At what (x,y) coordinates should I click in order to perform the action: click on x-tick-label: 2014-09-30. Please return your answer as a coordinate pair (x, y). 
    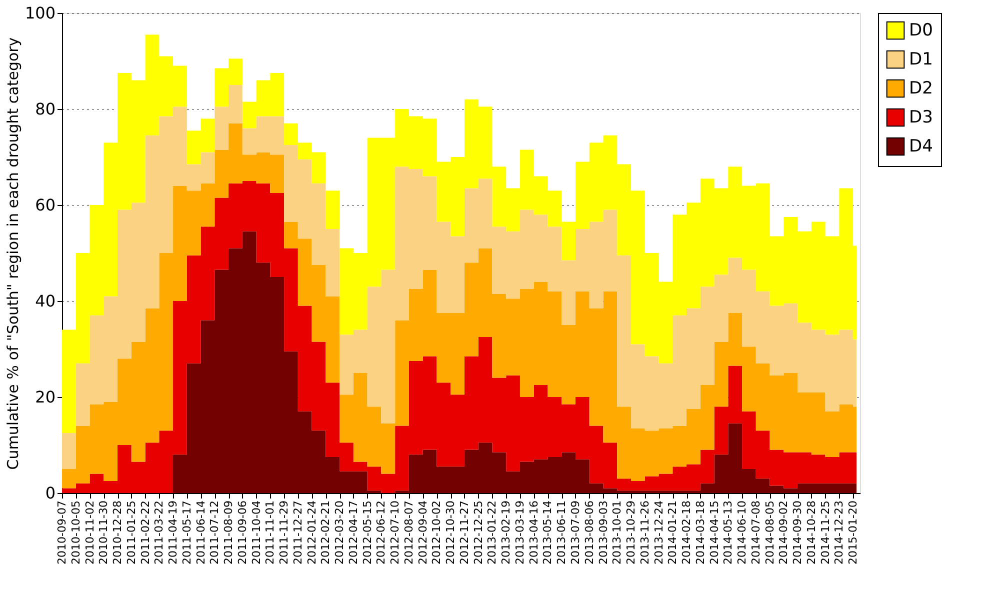
    Looking at the image, I should click on (797, 532).